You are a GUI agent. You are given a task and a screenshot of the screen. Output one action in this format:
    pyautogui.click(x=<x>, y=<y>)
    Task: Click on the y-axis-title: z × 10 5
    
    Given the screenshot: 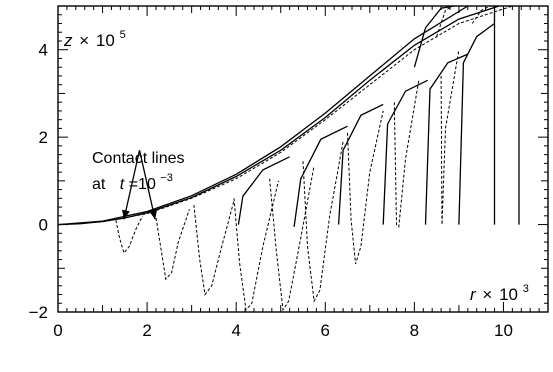 What is the action you would take?
    pyautogui.click(x=94, y=39)
    